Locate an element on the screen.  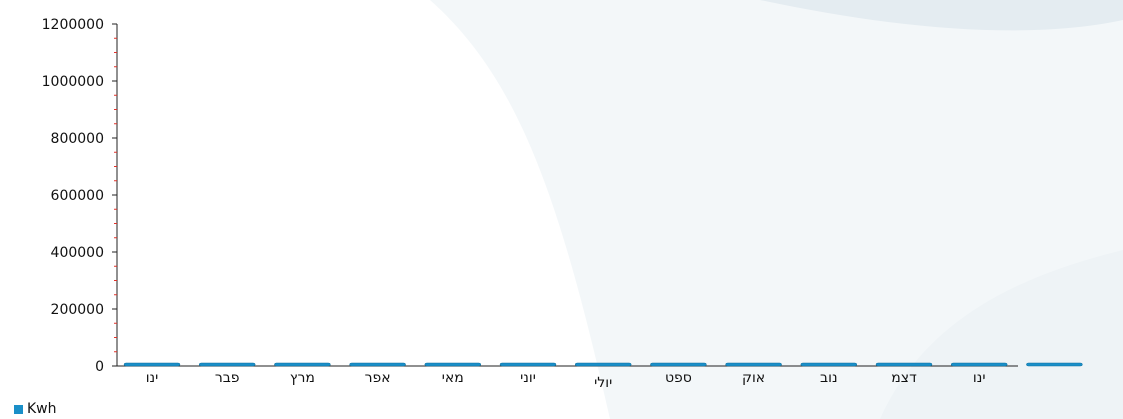
y-tick-label: 400000 is located at coordinates (77, 253).